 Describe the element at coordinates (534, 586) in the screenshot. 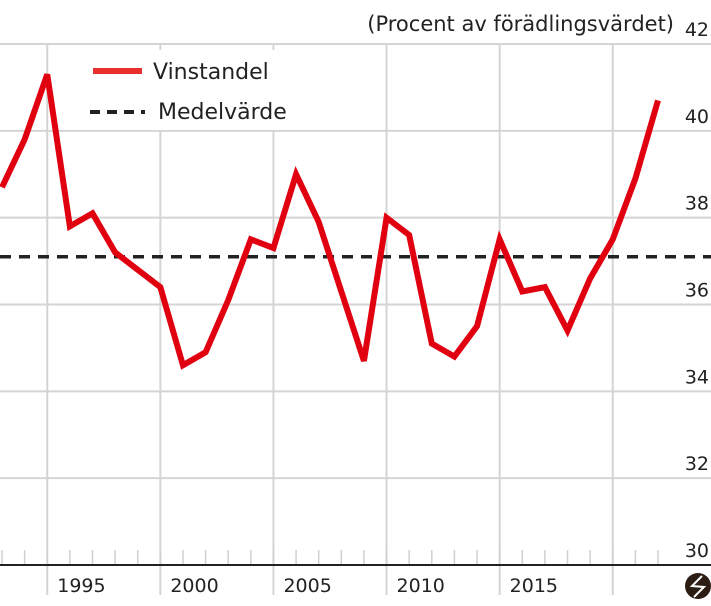

I see `x-tick-label: 2015` at that location.